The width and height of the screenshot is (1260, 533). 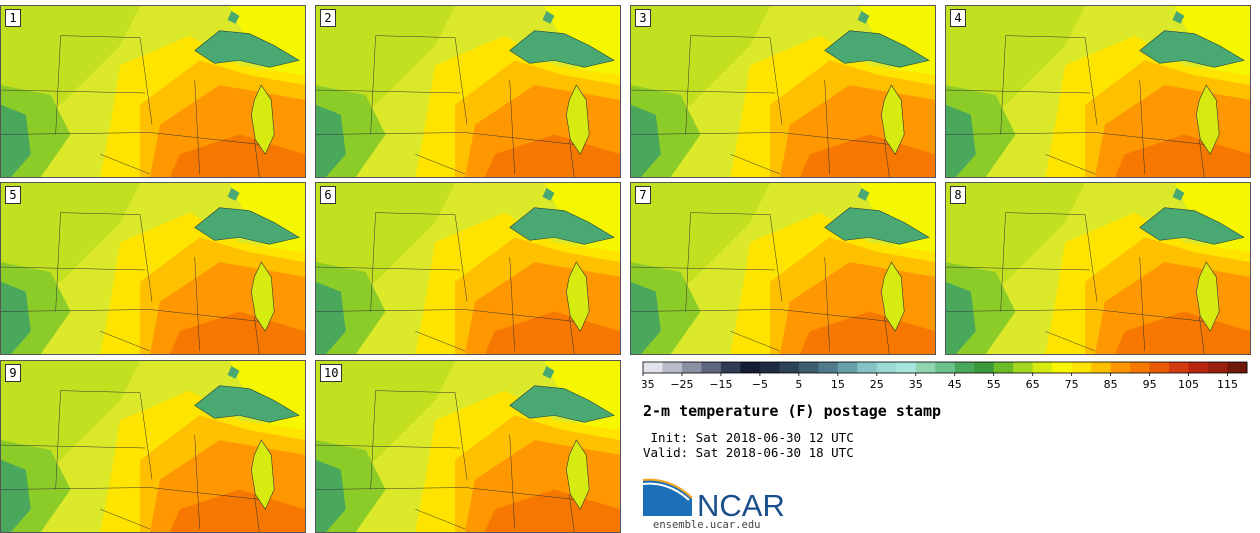 I want to click on page-title: 2-m temperature (F) postage stamp, so click(x=792, y=411).